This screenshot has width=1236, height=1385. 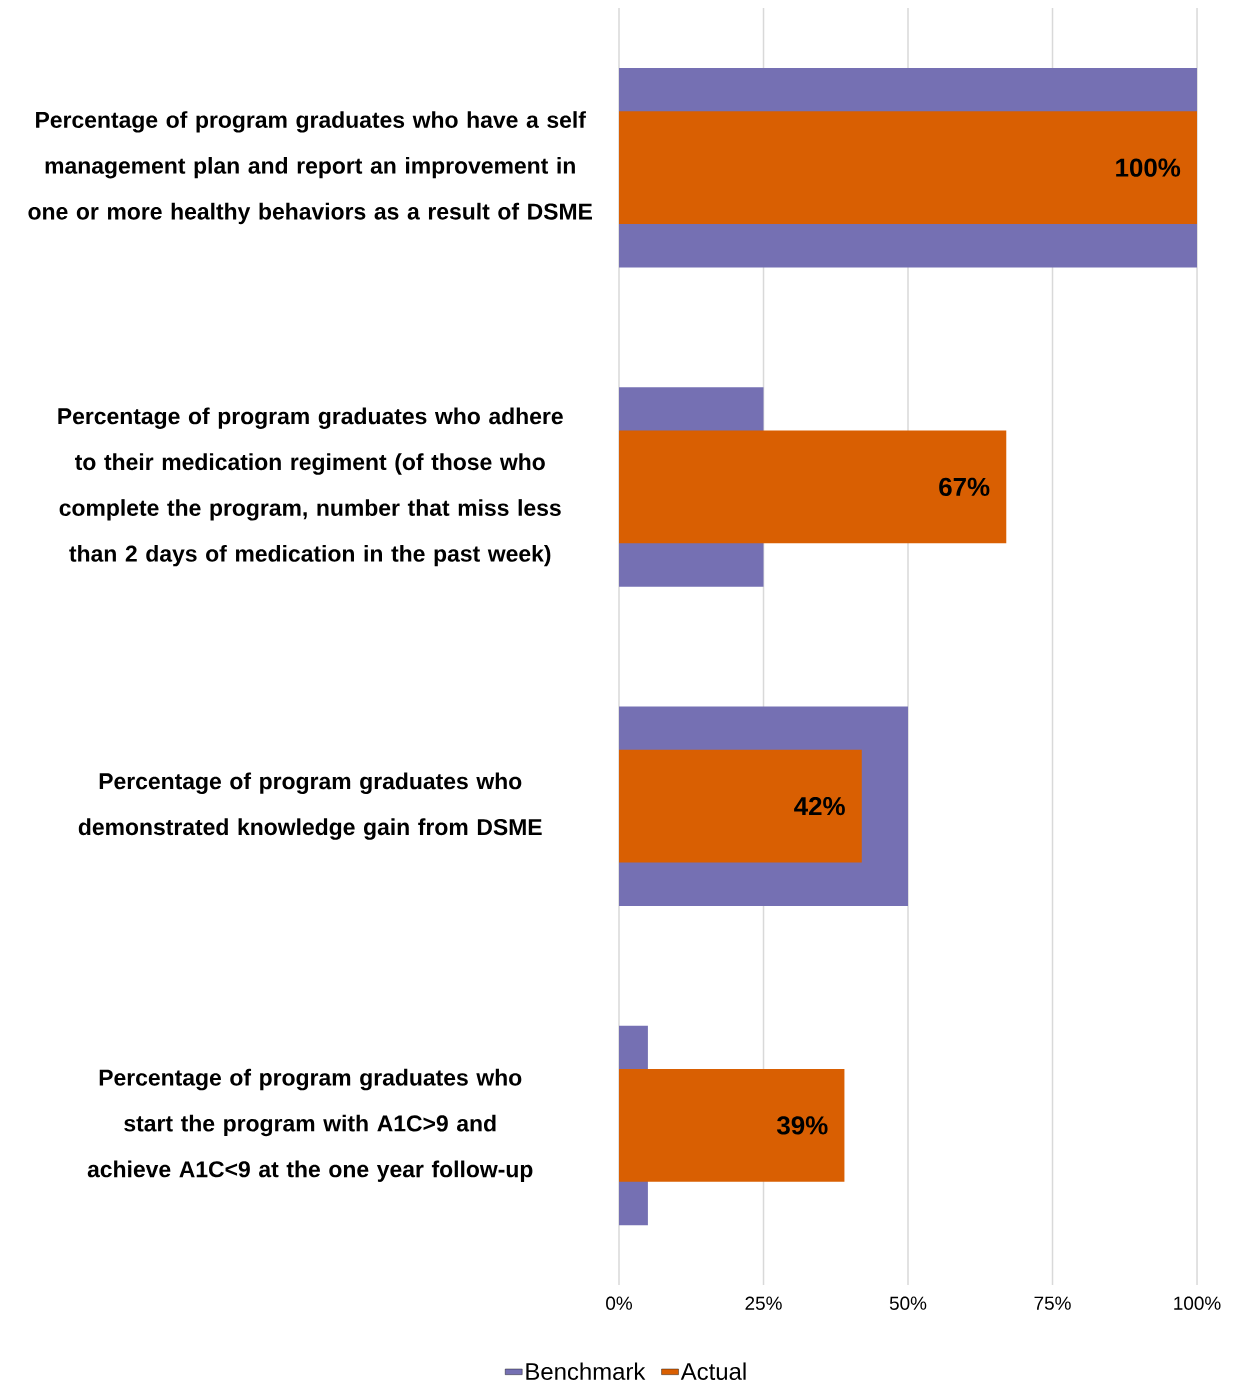 What do you see at coordinates (713, 1371) in the screenshot?
I see `legend-label: Actual` at bounding box center [713, 1371].